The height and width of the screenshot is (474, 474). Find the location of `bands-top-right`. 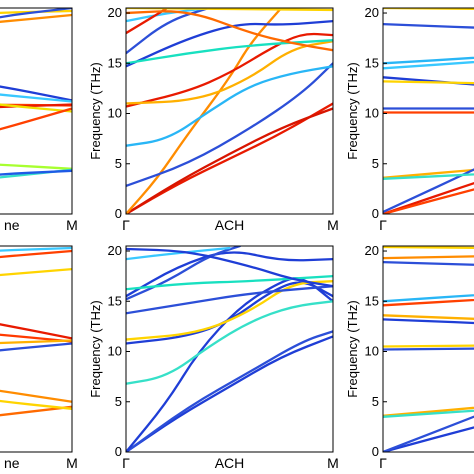

bands-top-right is located at coordinates (428, 111).